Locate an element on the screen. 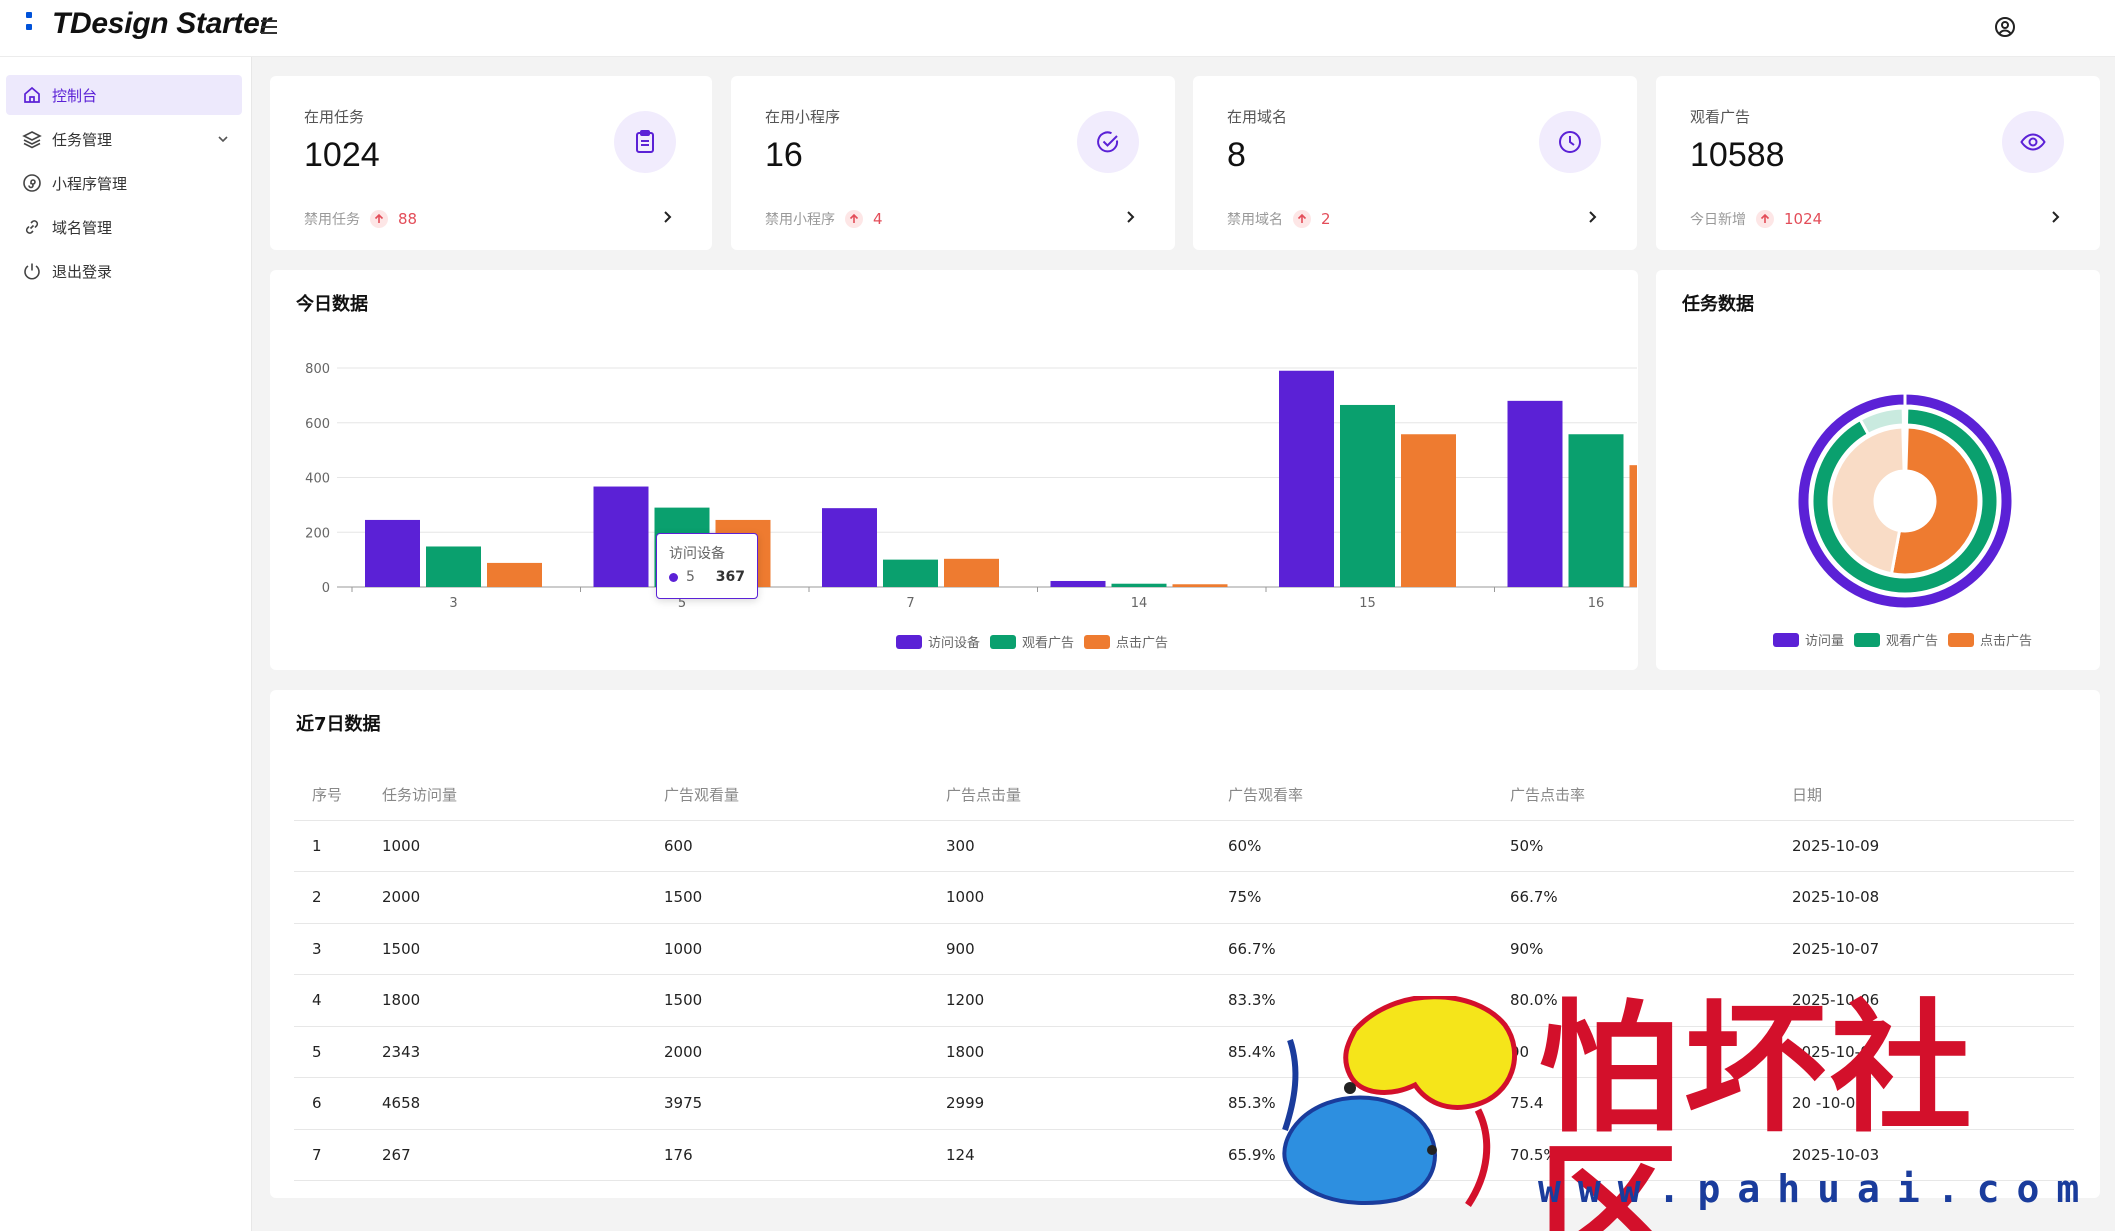 The image size is (2115, 1231). eye-icon is located at coordinates (2033, 142).